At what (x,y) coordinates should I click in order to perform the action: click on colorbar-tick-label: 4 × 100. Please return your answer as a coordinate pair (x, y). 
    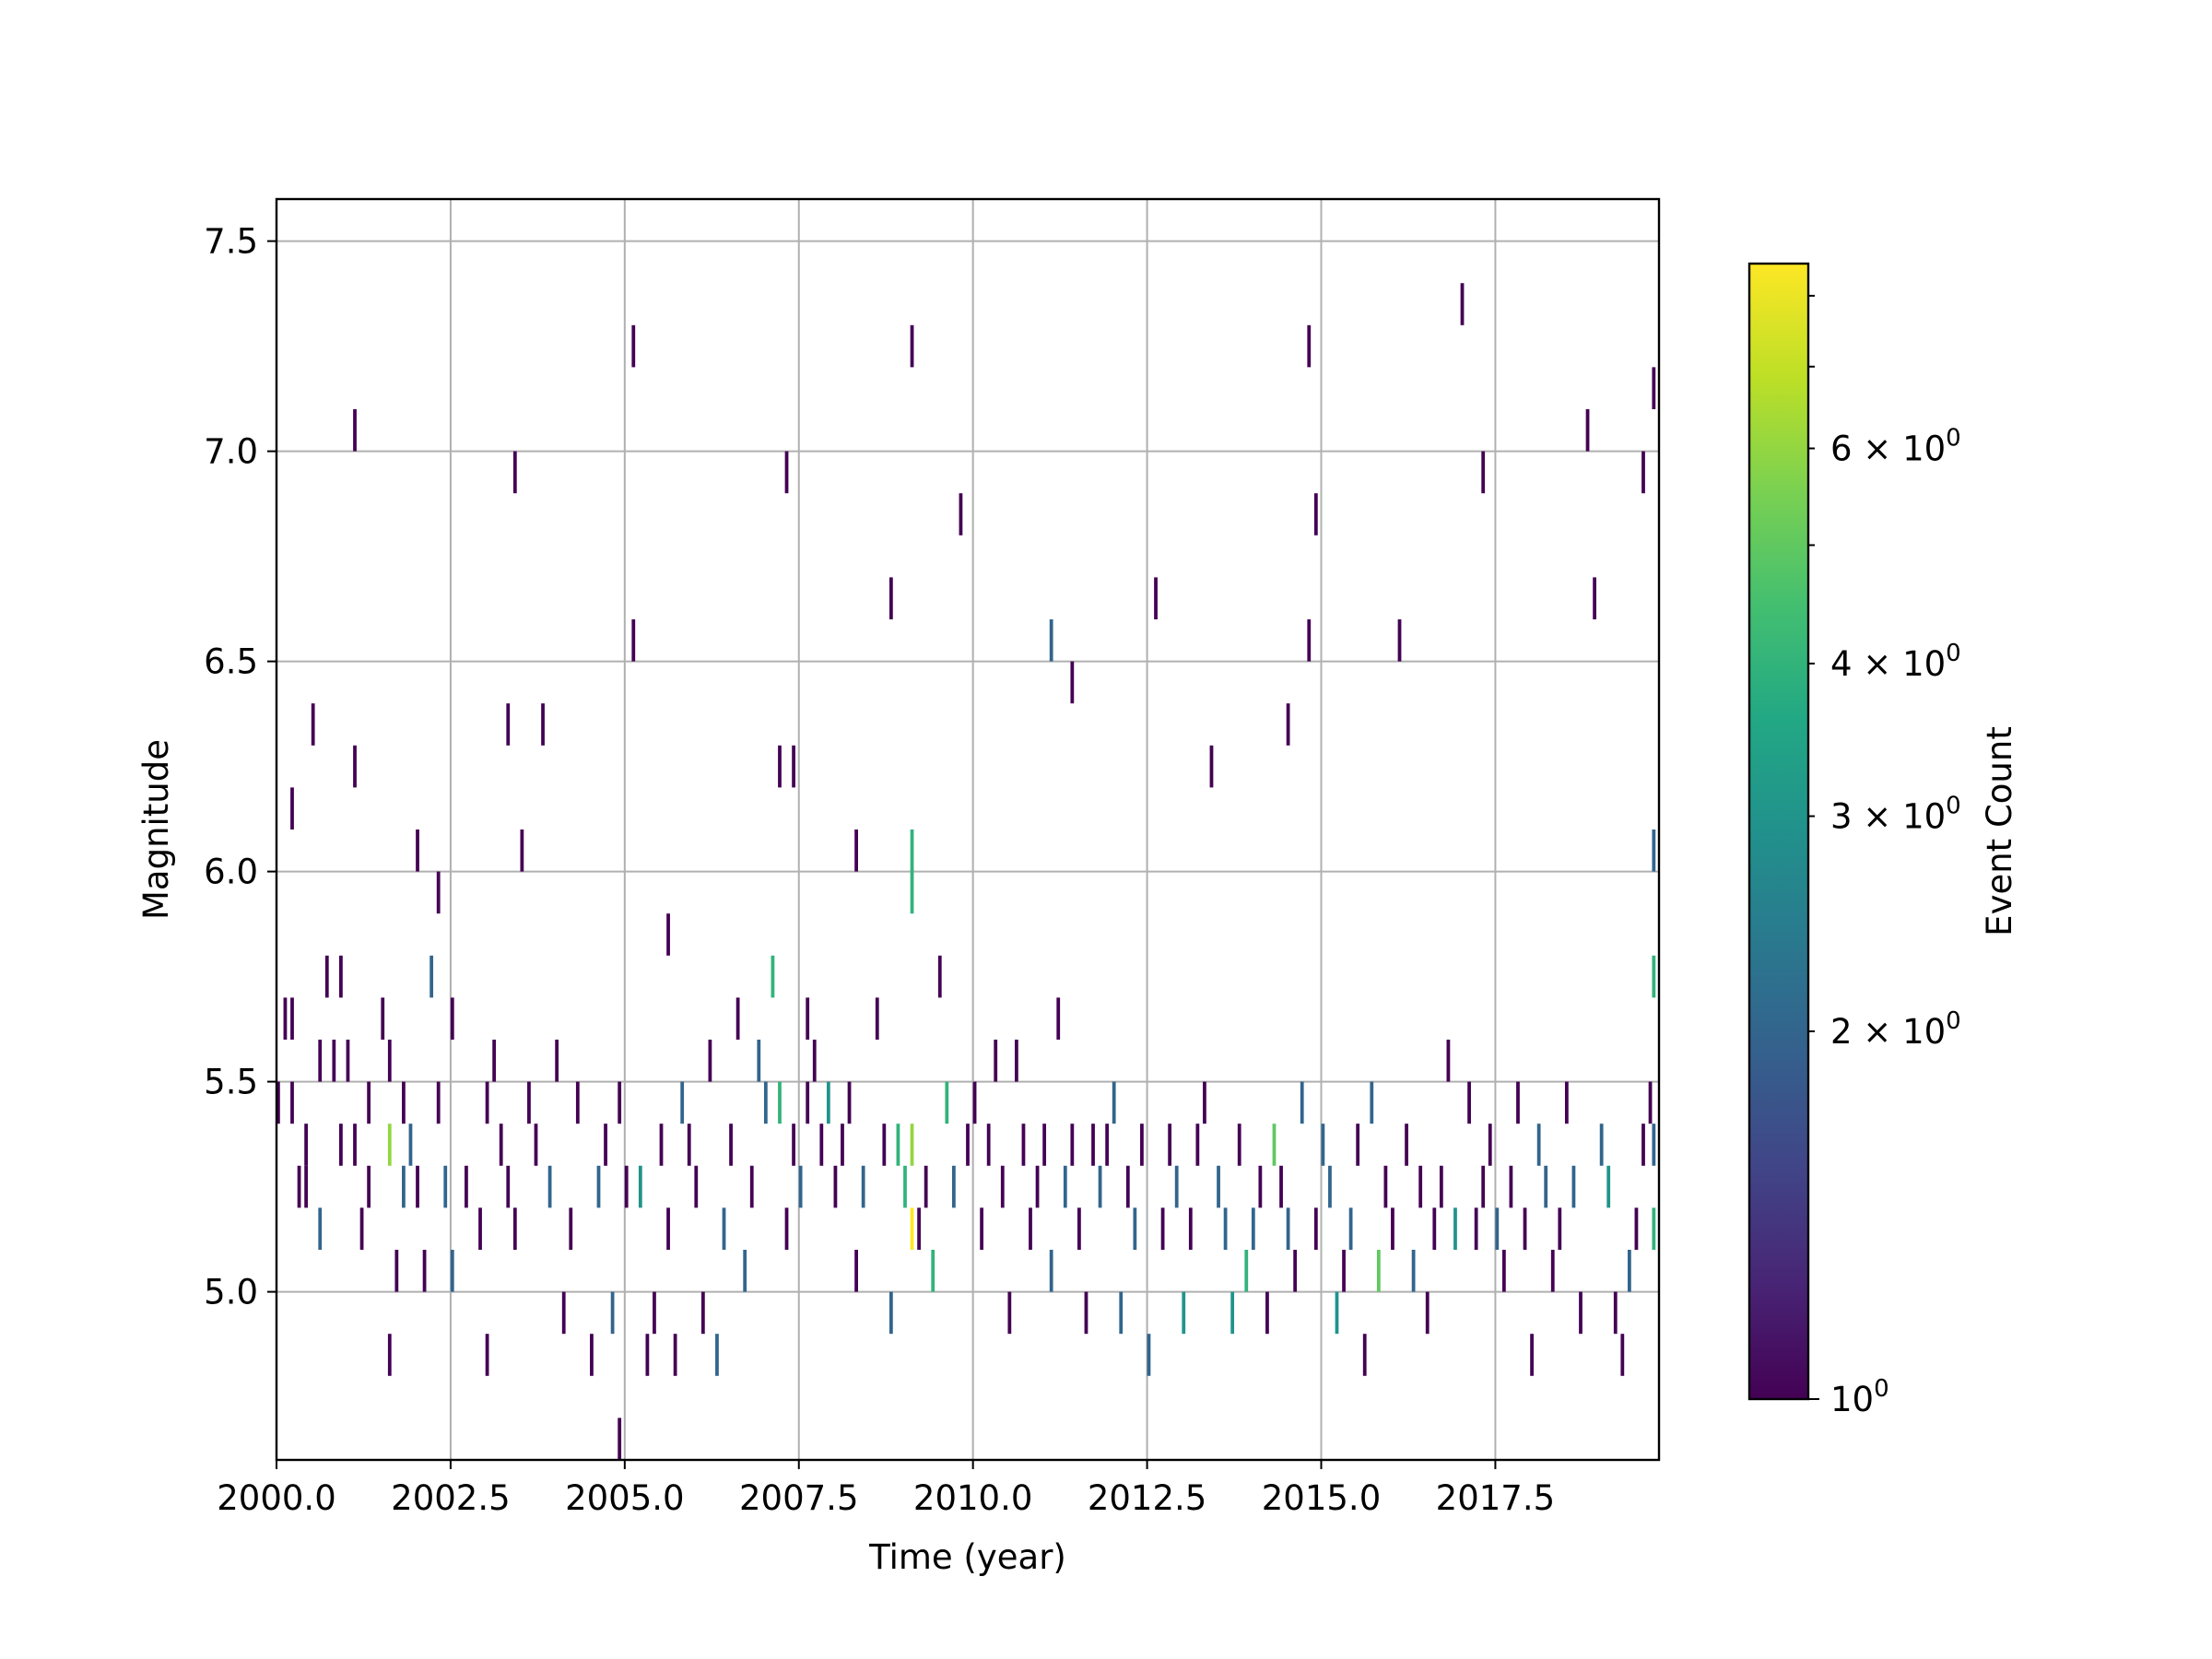
    Looking at the image, I should click on (1895, 662).